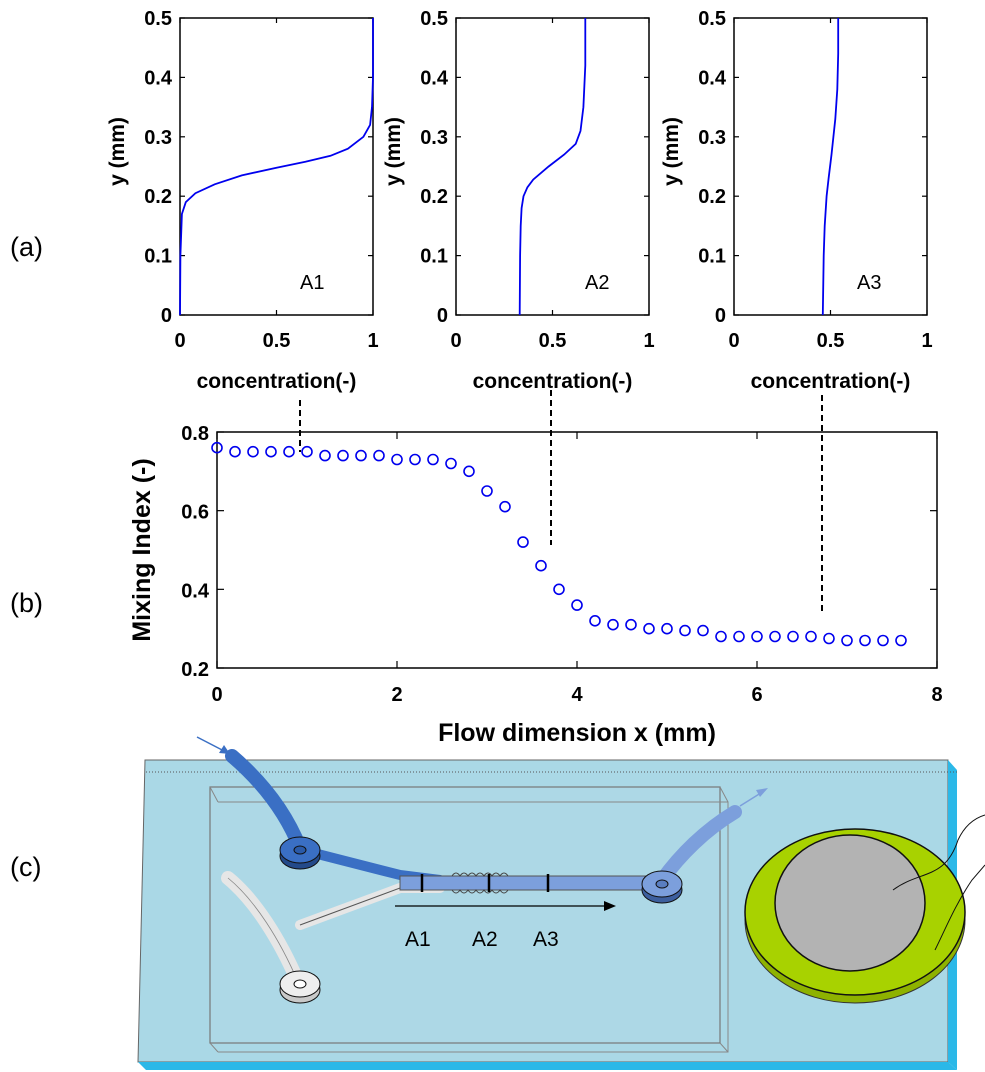 The image size is (985, 1072). I want to click on b-y-axis-label: Mixing Index (-), so click(142, 549).